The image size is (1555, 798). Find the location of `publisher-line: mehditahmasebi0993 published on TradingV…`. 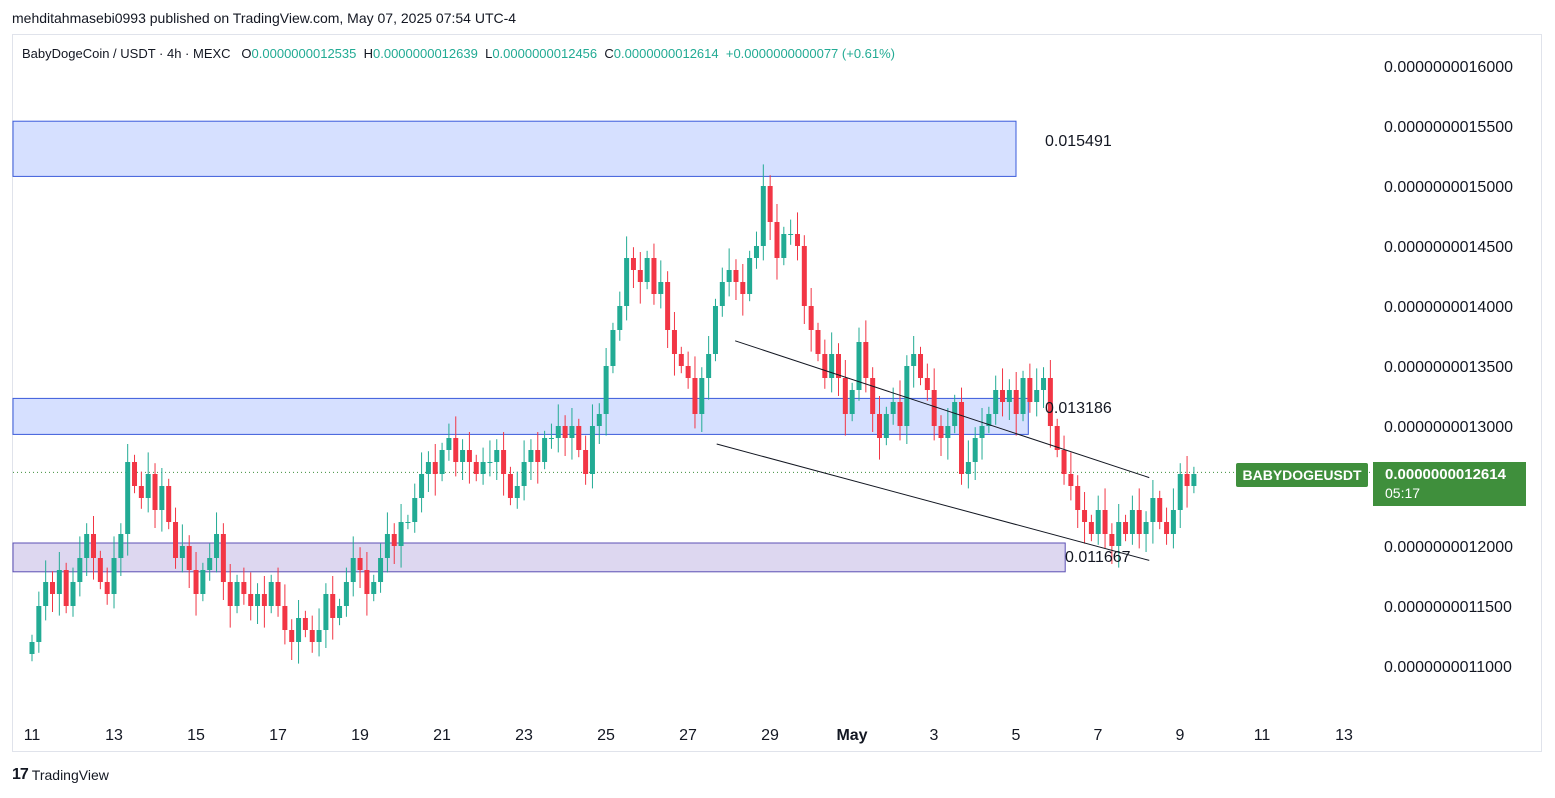

publisher-line: mehditahmasebi0993 published on TradingV… is located at coordinates (264, 18).